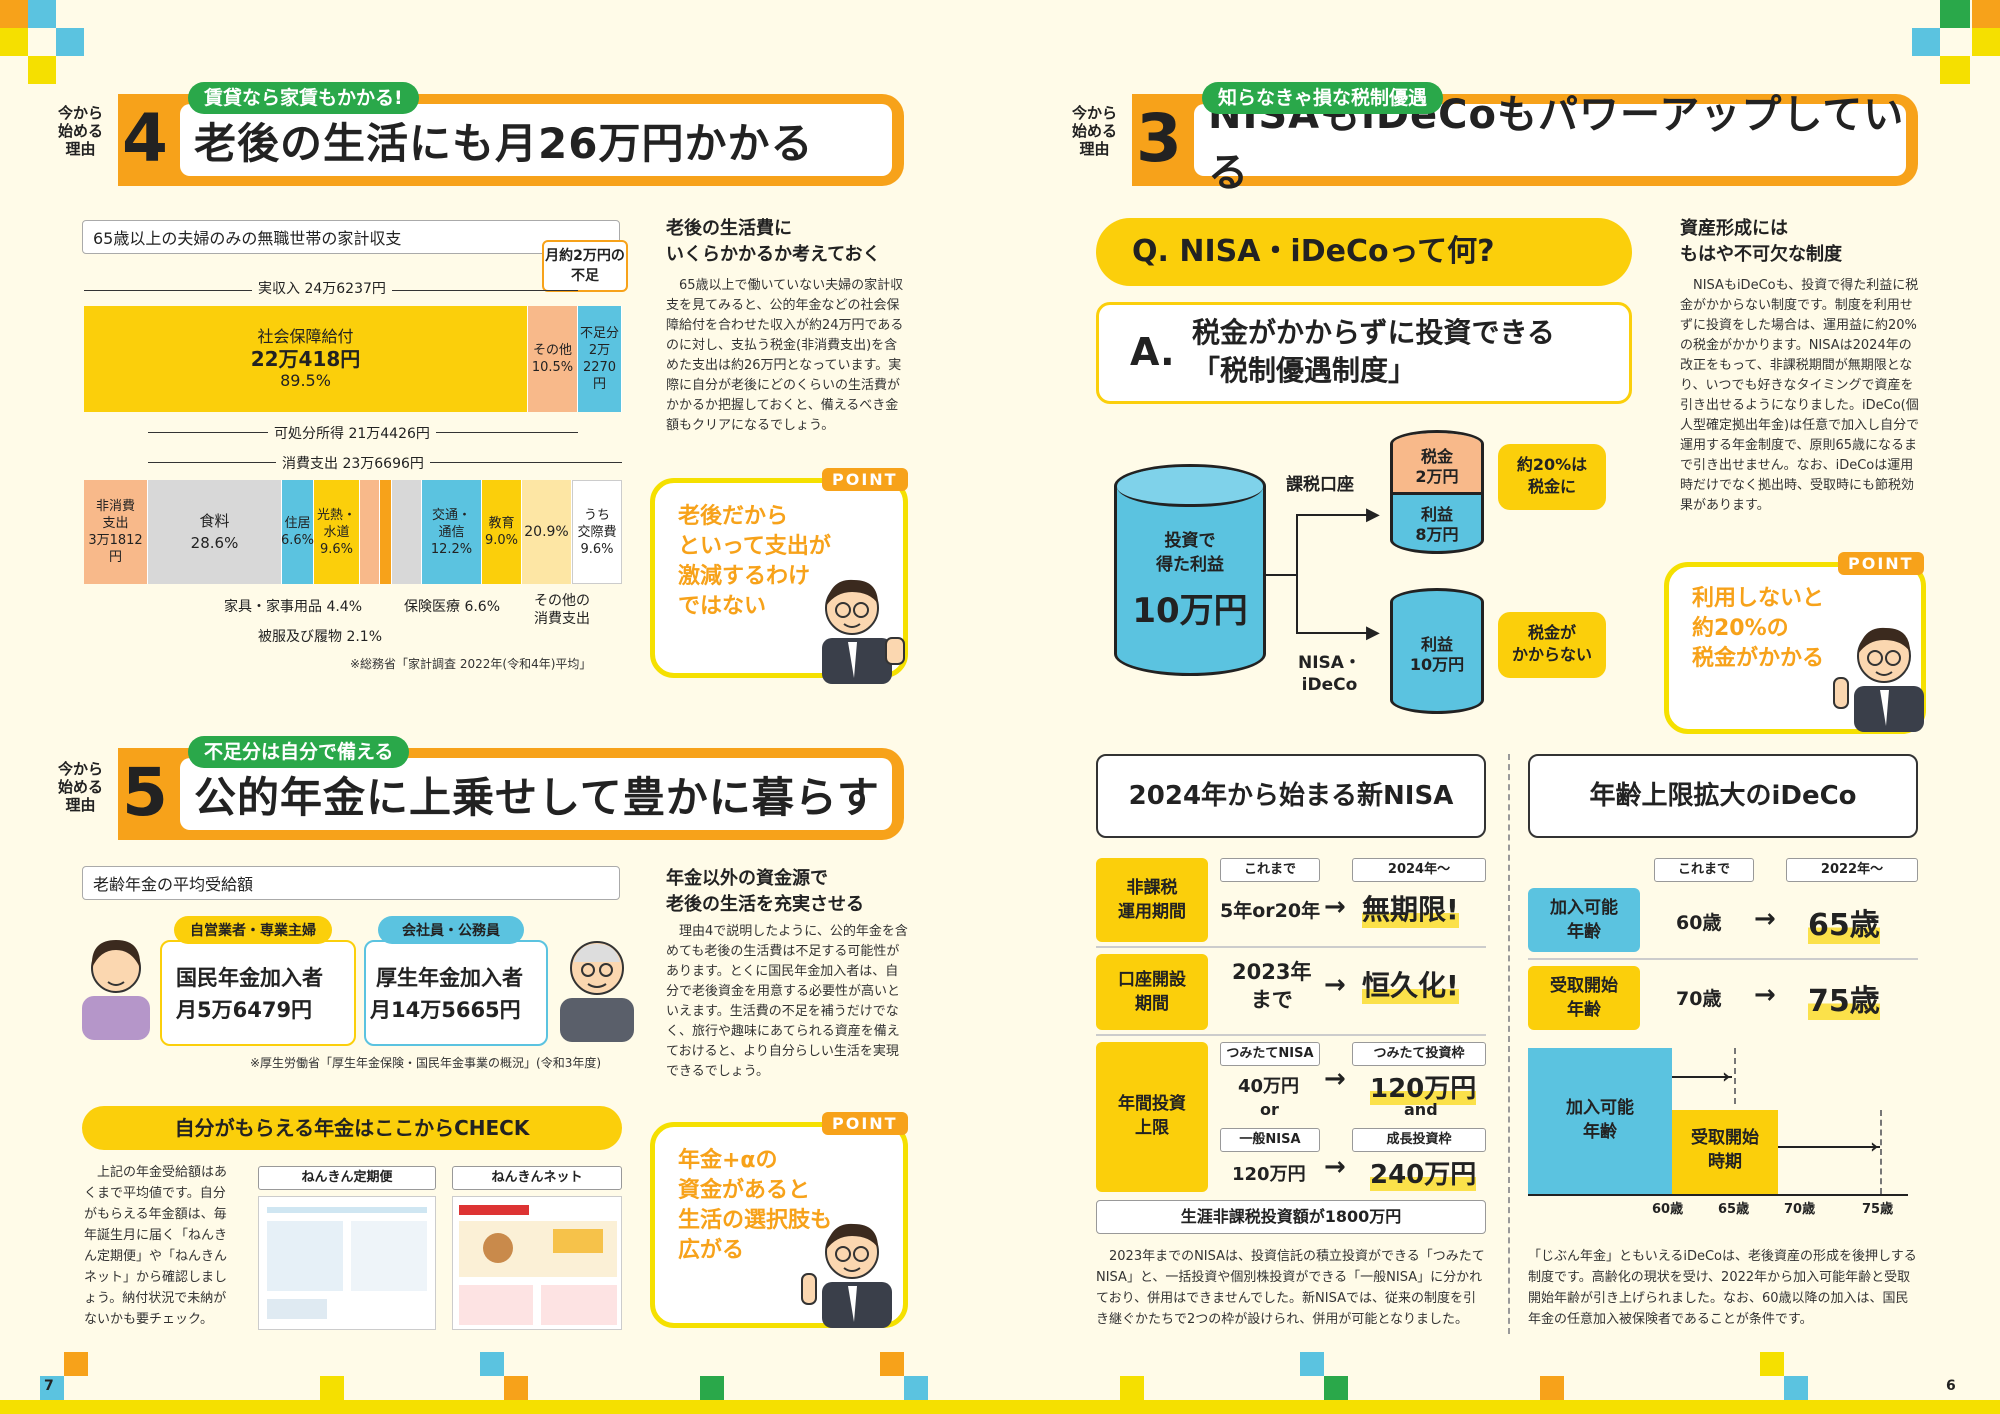 This screenshot has width=2000, height=1414. I want to click on invest-amount: 10万円, so click(1190, 611).